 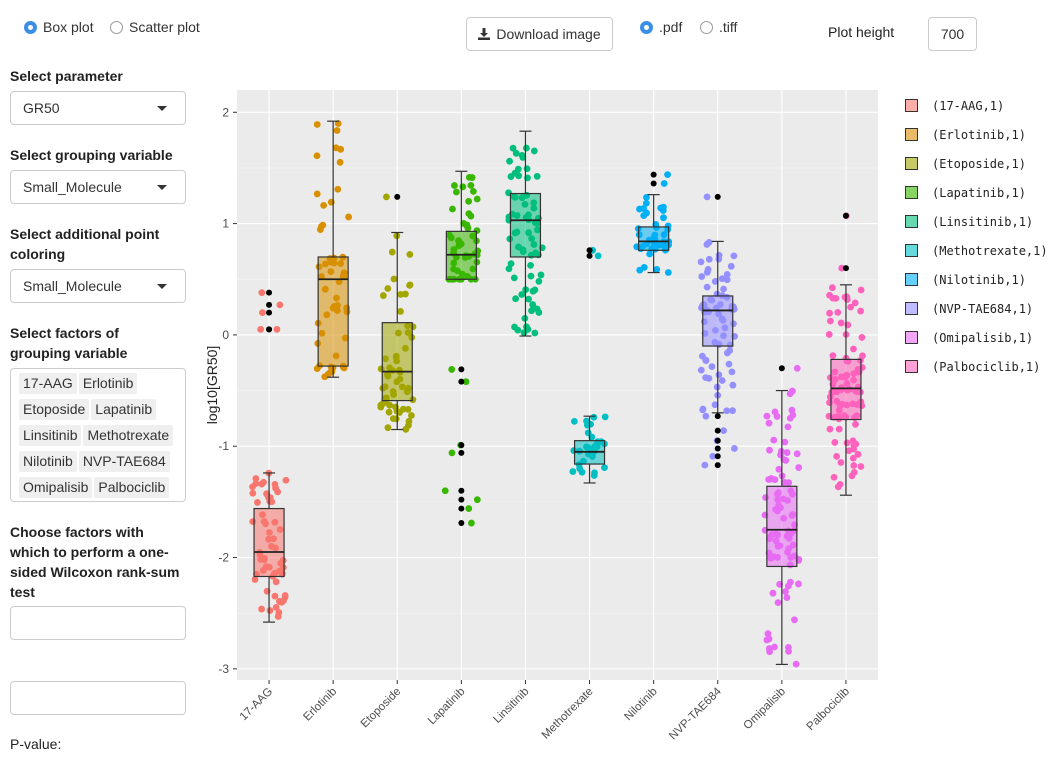 I want to click on x-tick-label: 17-AAG, so click(x=256, y=704).